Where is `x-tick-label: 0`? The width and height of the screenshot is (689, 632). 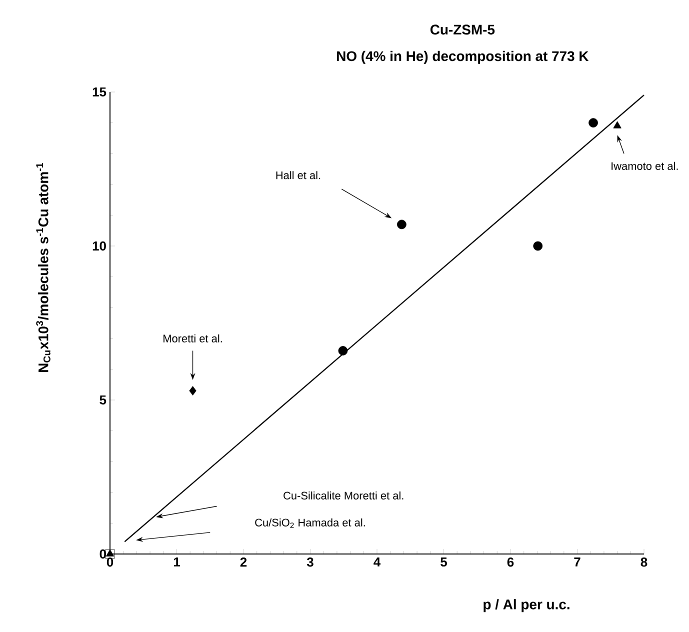
x-tick-label: 0 is located at coordinates (110, 562).